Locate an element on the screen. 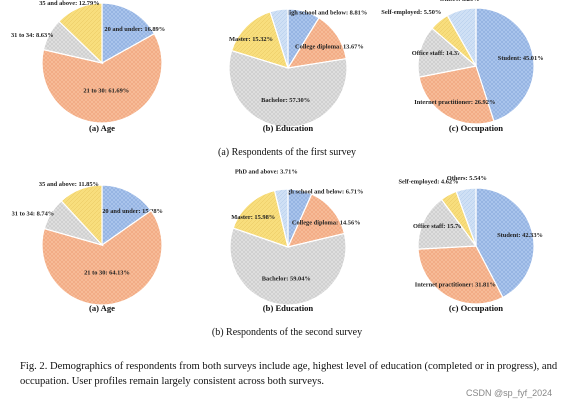  slice-label-21-to-30: 21 to 30: 61.69% is located at coordinates (106, 91).